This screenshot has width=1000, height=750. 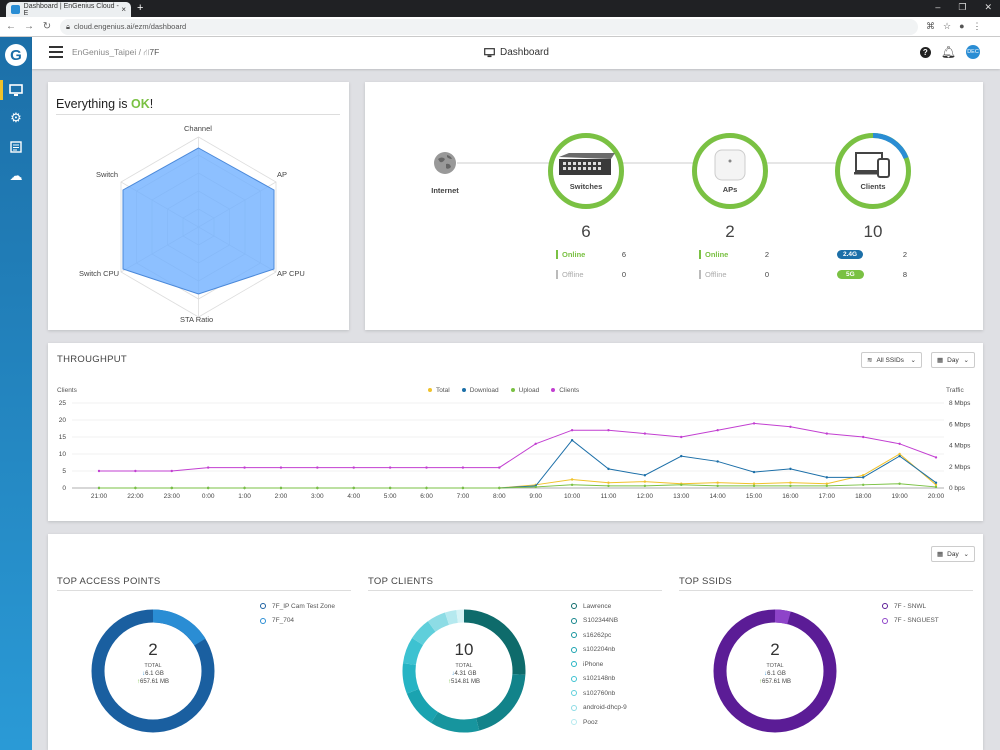 What do you see at coordinates (297, 606) in the screenshot?
I see `list-item: 7F_IP Cam Test Zone` at bounding box center [297, 606].